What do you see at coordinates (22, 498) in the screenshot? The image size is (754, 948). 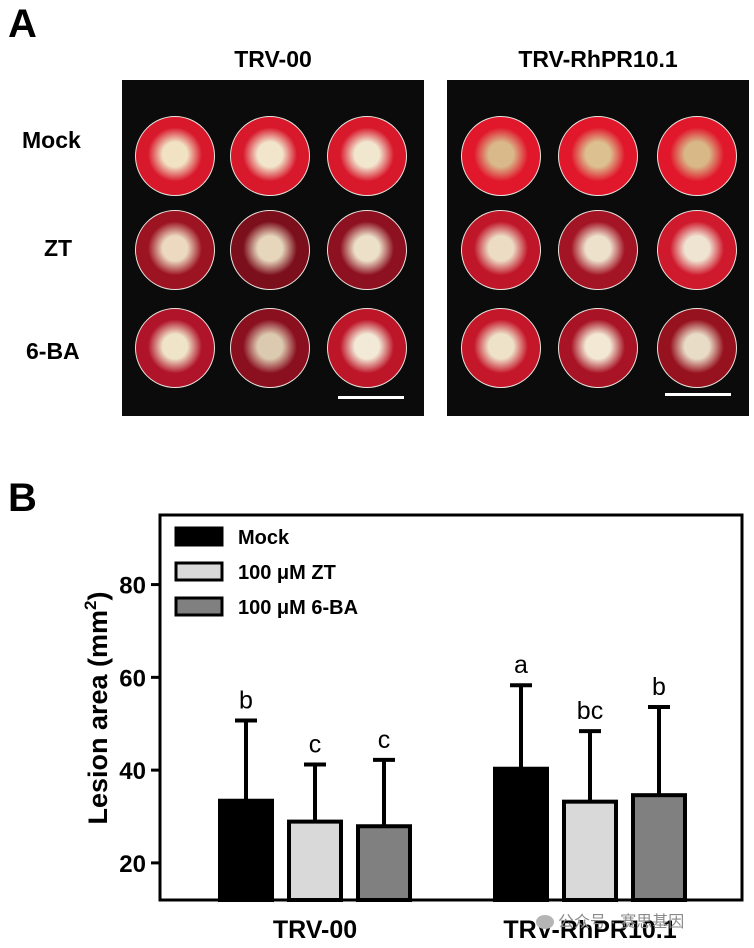 I see `panel-b-label: B` at bounding box center [22, 498].